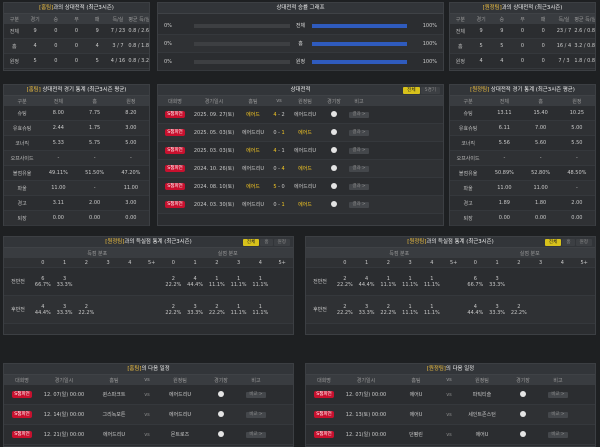 The image size is (600, 447). Describe the element at coordinates (147, 414) in the screenshot. I see `vs-cell: vs` at that location.